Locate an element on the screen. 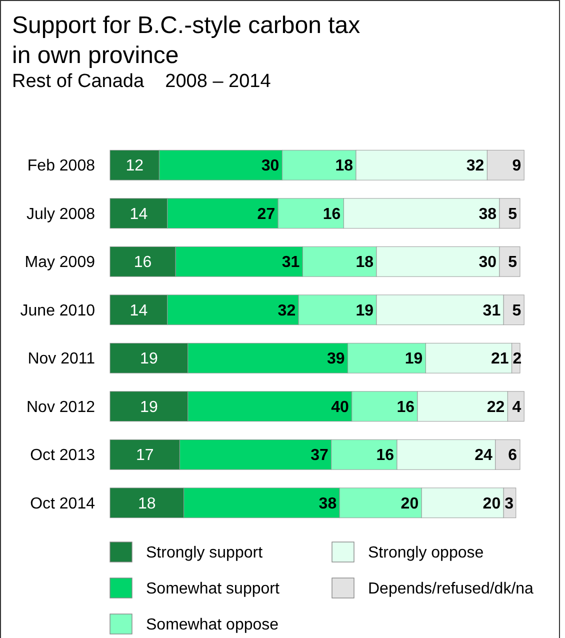 The width and height of the screenshot is (565, 638). data-label: 39 is located at coordinates (336, 359).